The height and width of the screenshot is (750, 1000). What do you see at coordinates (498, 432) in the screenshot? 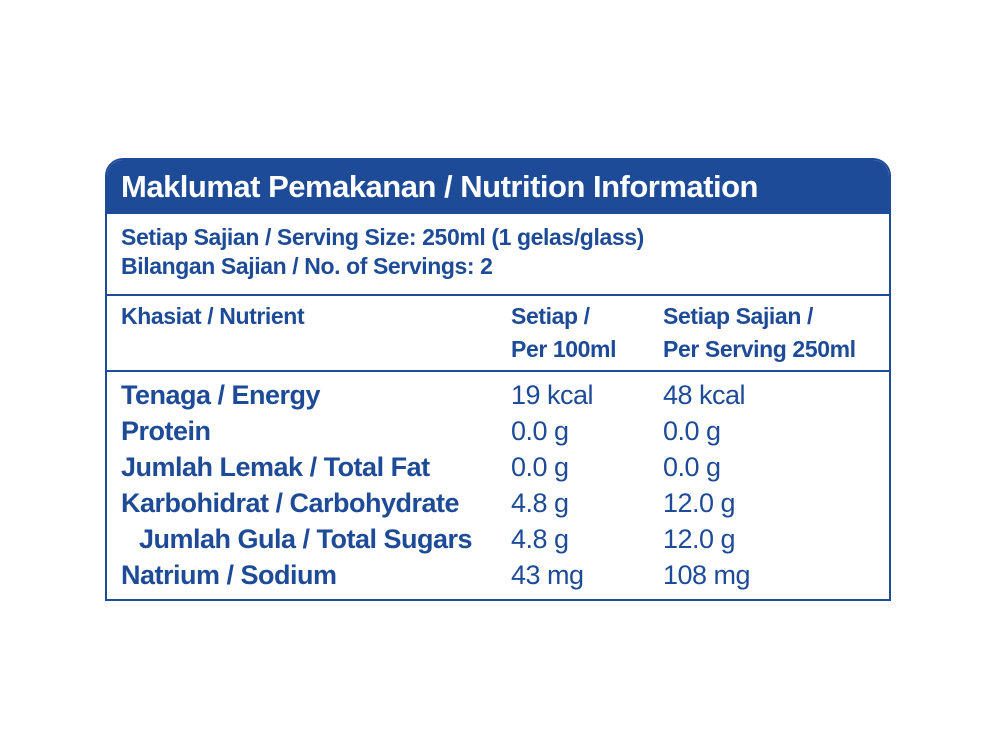
I see `nutrient-row-protein: Protein 0.0 g 0.0 g` at bounding box center [498, 432].